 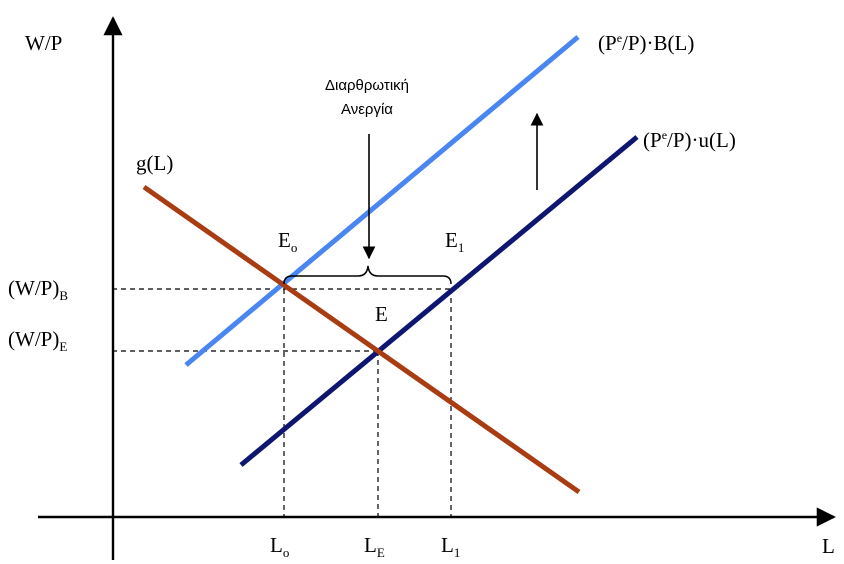 I want to click on label-wage-setting-lower-post: /P)·u(L), so click(x=701, y=140).